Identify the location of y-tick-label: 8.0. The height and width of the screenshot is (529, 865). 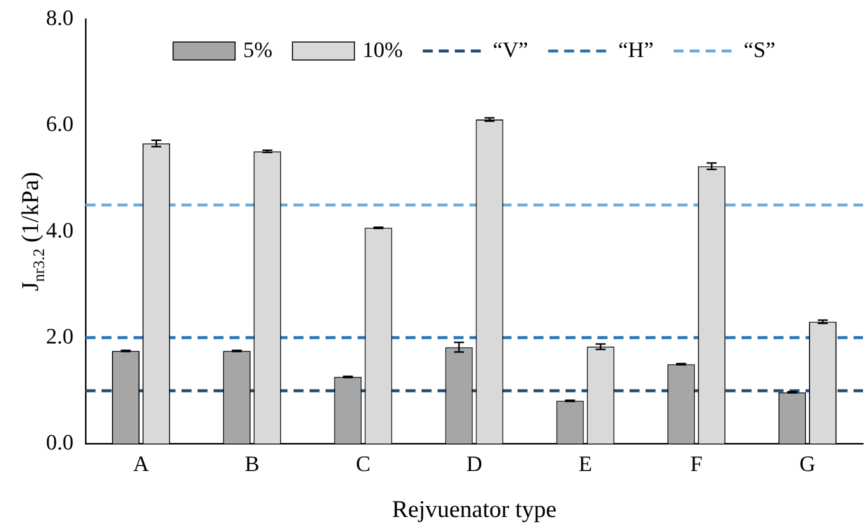
(60, 17).